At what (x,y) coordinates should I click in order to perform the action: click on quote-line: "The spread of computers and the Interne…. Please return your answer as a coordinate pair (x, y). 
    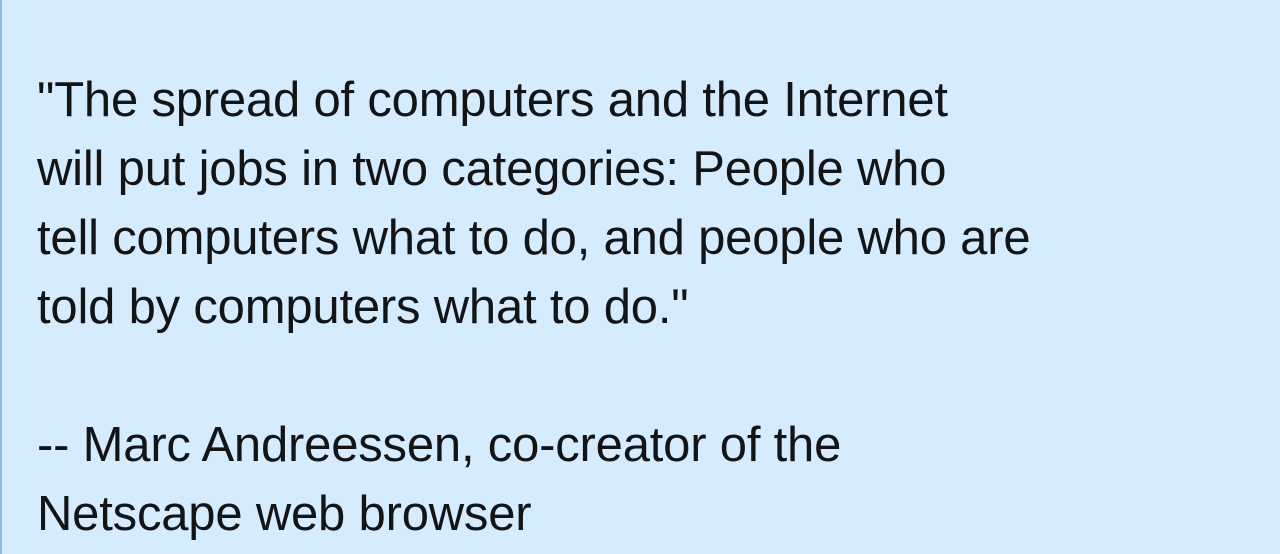
    Looking at the image, I should click on (492, 100).